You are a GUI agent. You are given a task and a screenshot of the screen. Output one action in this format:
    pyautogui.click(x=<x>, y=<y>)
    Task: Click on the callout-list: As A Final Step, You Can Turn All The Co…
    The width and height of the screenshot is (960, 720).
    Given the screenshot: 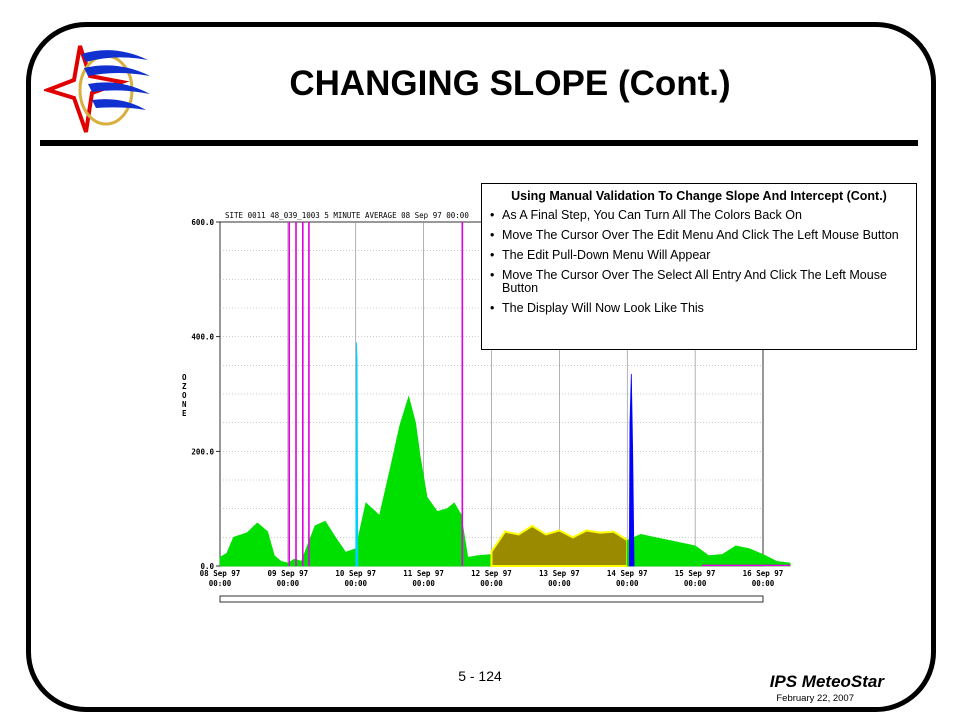 What is the action you would take?
    pyautogui.click(x=699, y=262)
    